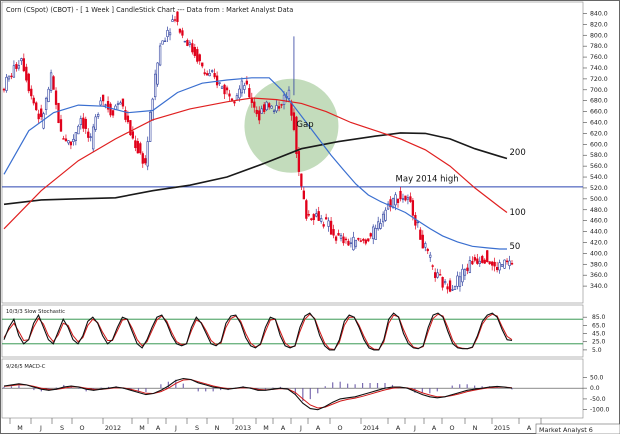 Image resolution: width=620 pixels, height=434 pixels. I want to click on x-tick-label: J, so click(414, 428).